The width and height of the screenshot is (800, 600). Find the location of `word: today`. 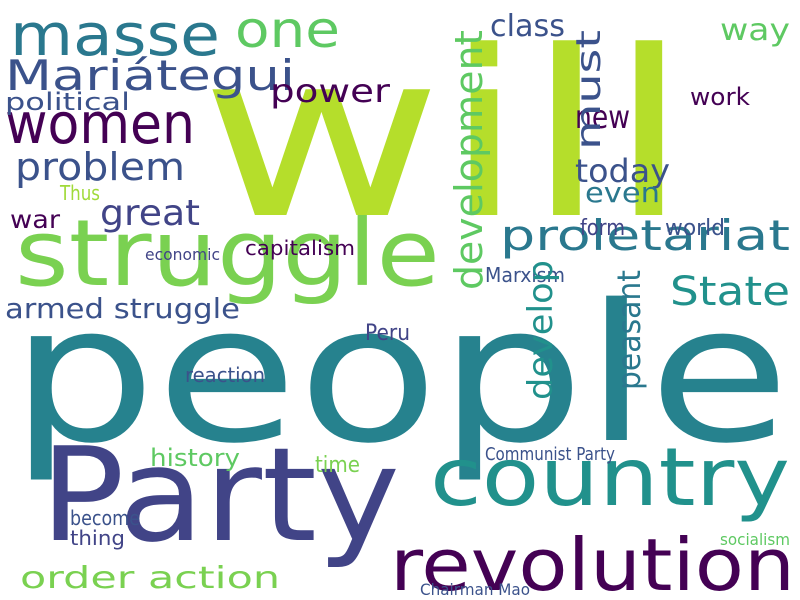

word: today is located at coordinates (622, 171).